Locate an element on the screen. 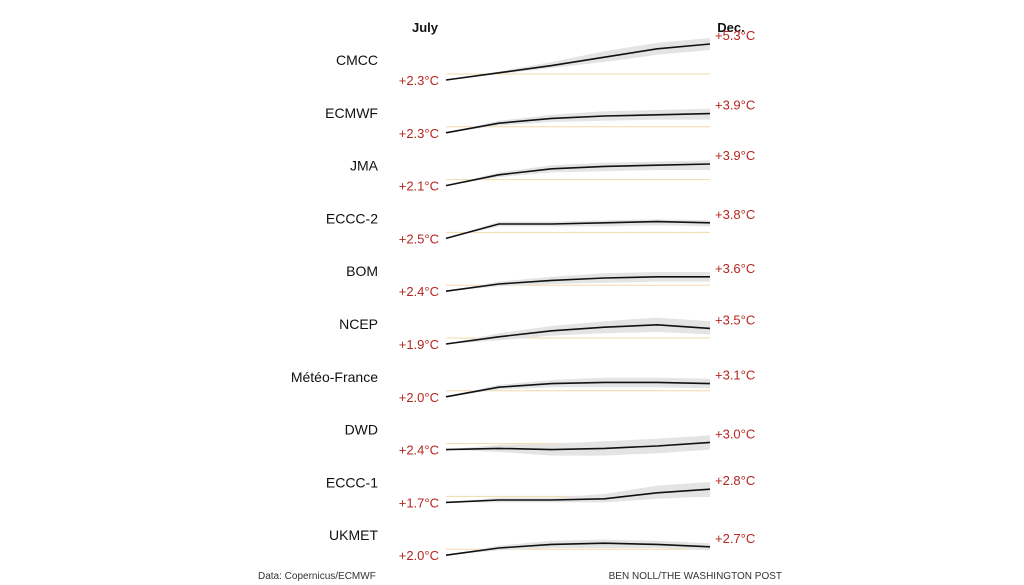  start-value-label: +1.9°C is located at coordinates (419, 344).